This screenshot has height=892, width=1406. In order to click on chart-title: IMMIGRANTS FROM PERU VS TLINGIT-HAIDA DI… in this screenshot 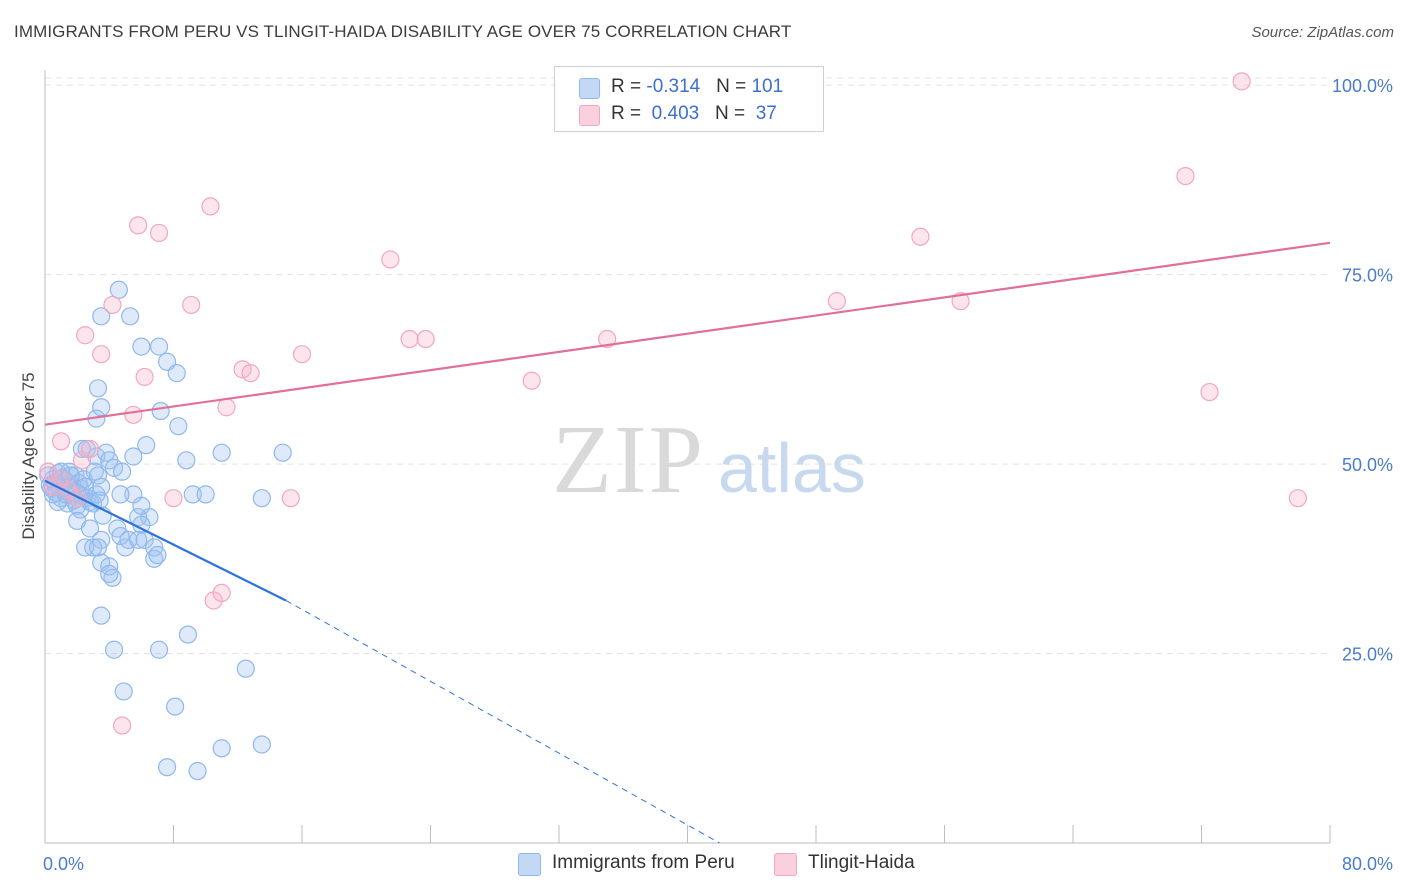, I will do `click(403, 31)`.